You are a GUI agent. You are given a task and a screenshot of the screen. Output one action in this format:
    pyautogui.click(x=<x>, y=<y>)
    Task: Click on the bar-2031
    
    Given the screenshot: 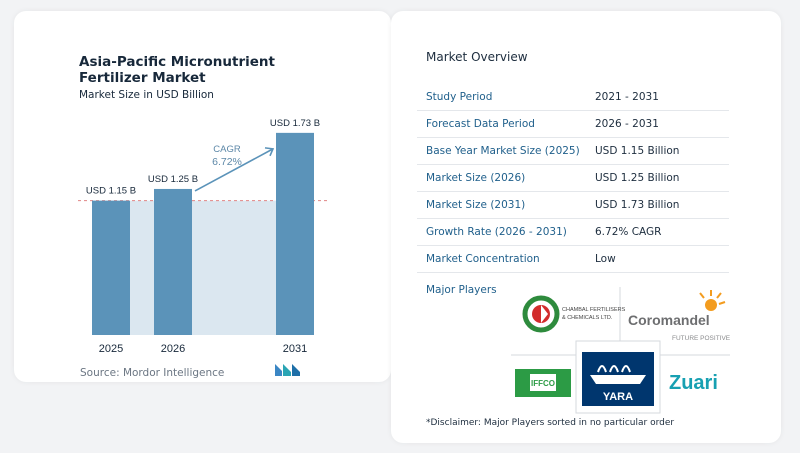 What is the action you would take?
    pyautogui.click(x=295, y=233)
    